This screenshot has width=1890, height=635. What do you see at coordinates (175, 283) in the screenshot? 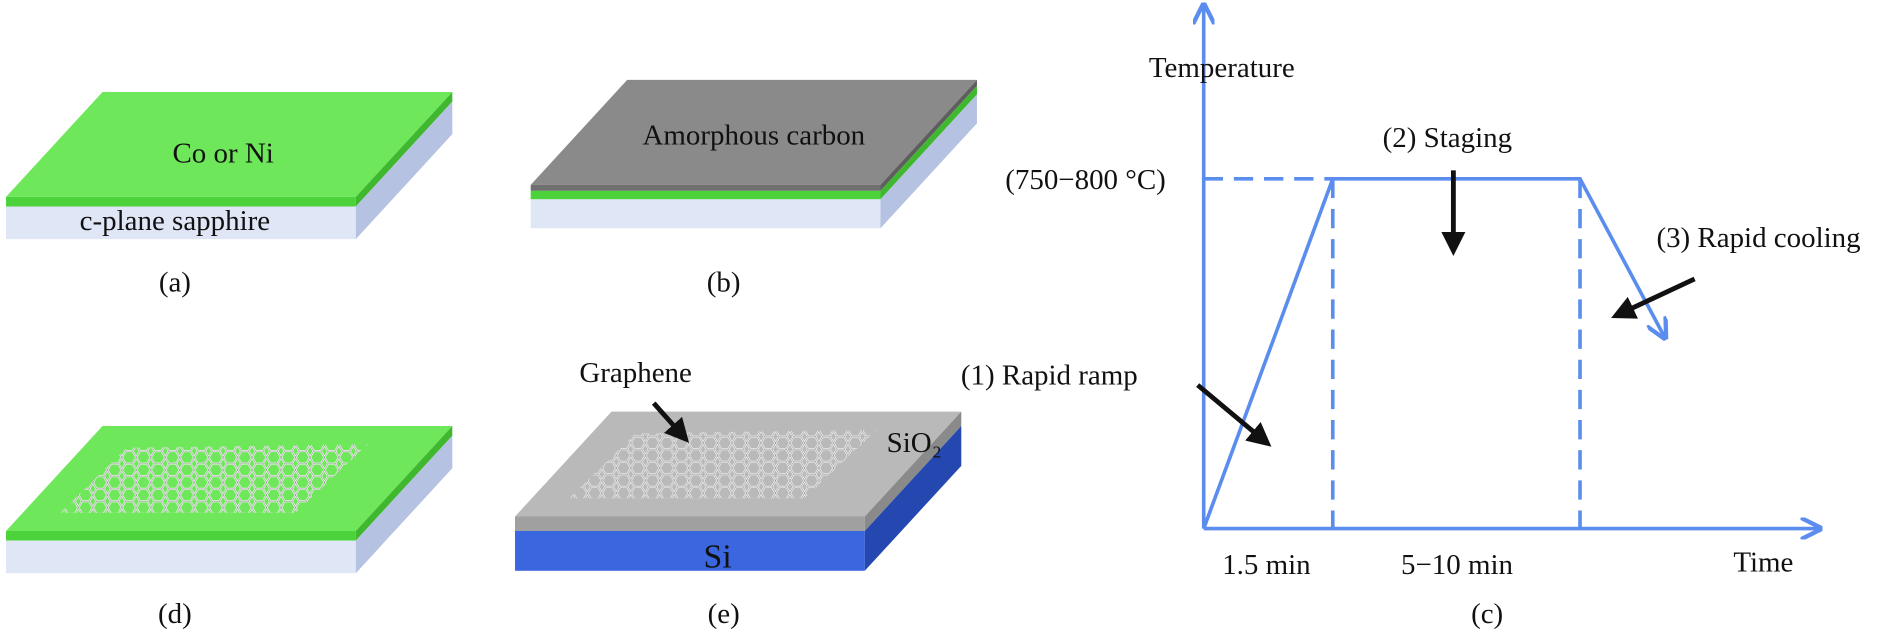
I see `panel-label: (a)` at bounding box center [175, 283].